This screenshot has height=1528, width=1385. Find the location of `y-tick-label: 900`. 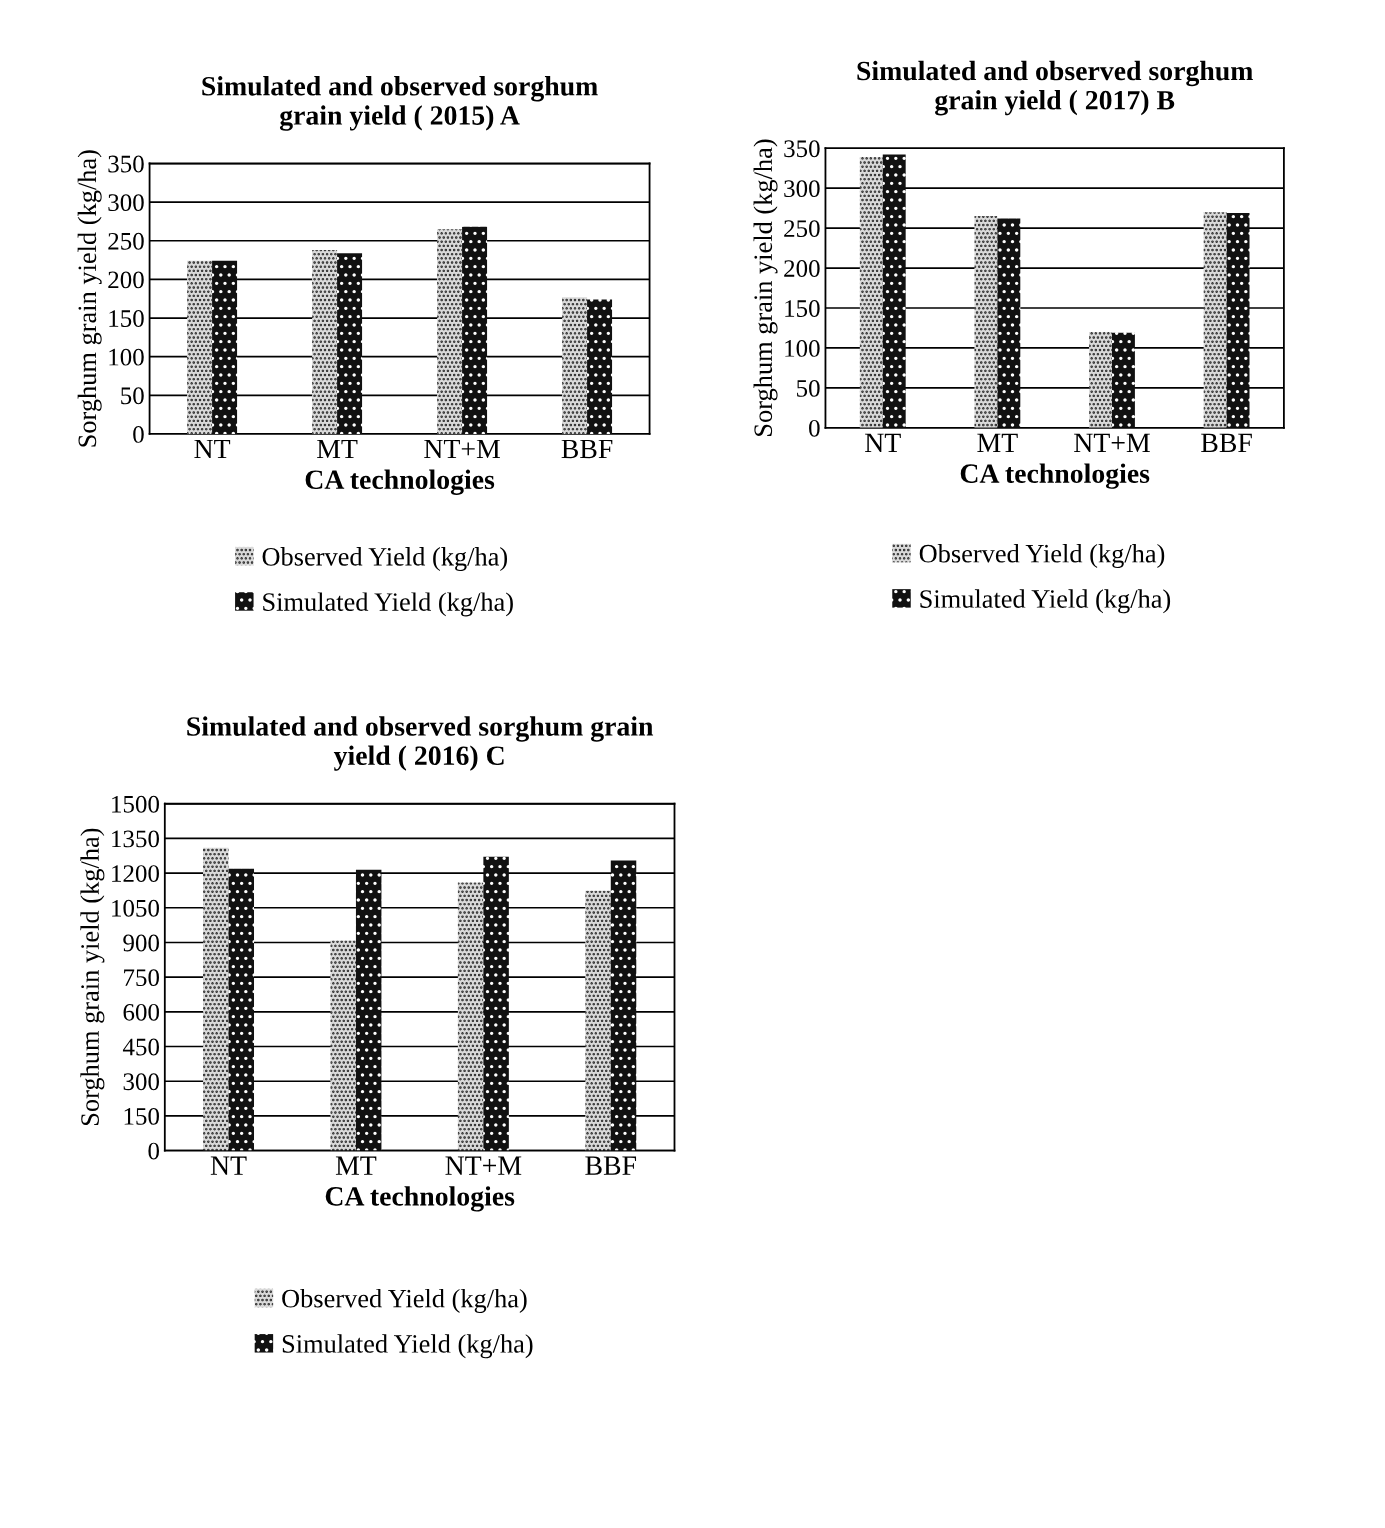

y-tick-label: 900 is located at coordinates (141, 943).